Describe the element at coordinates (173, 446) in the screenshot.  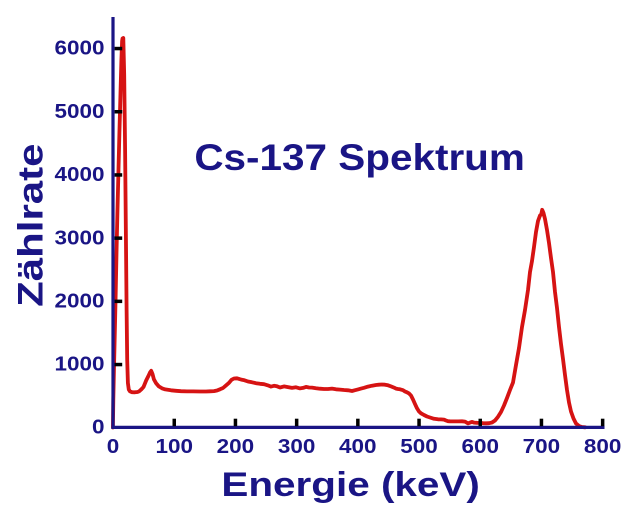
I see `svg-text: 100` at that location.